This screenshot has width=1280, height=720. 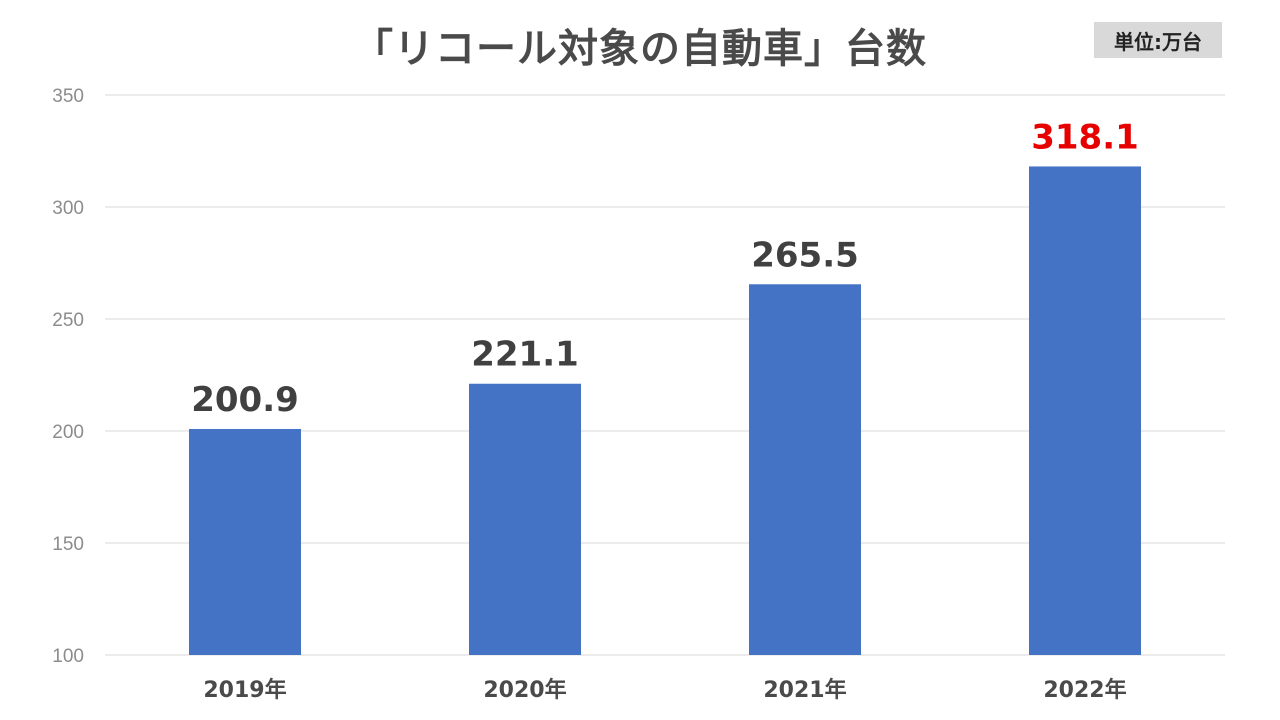 What do you see at coordinates (1158, 40) in the screenshot?
I see `unit-badge: 単位:万台` at bounding box center [1158, 40].